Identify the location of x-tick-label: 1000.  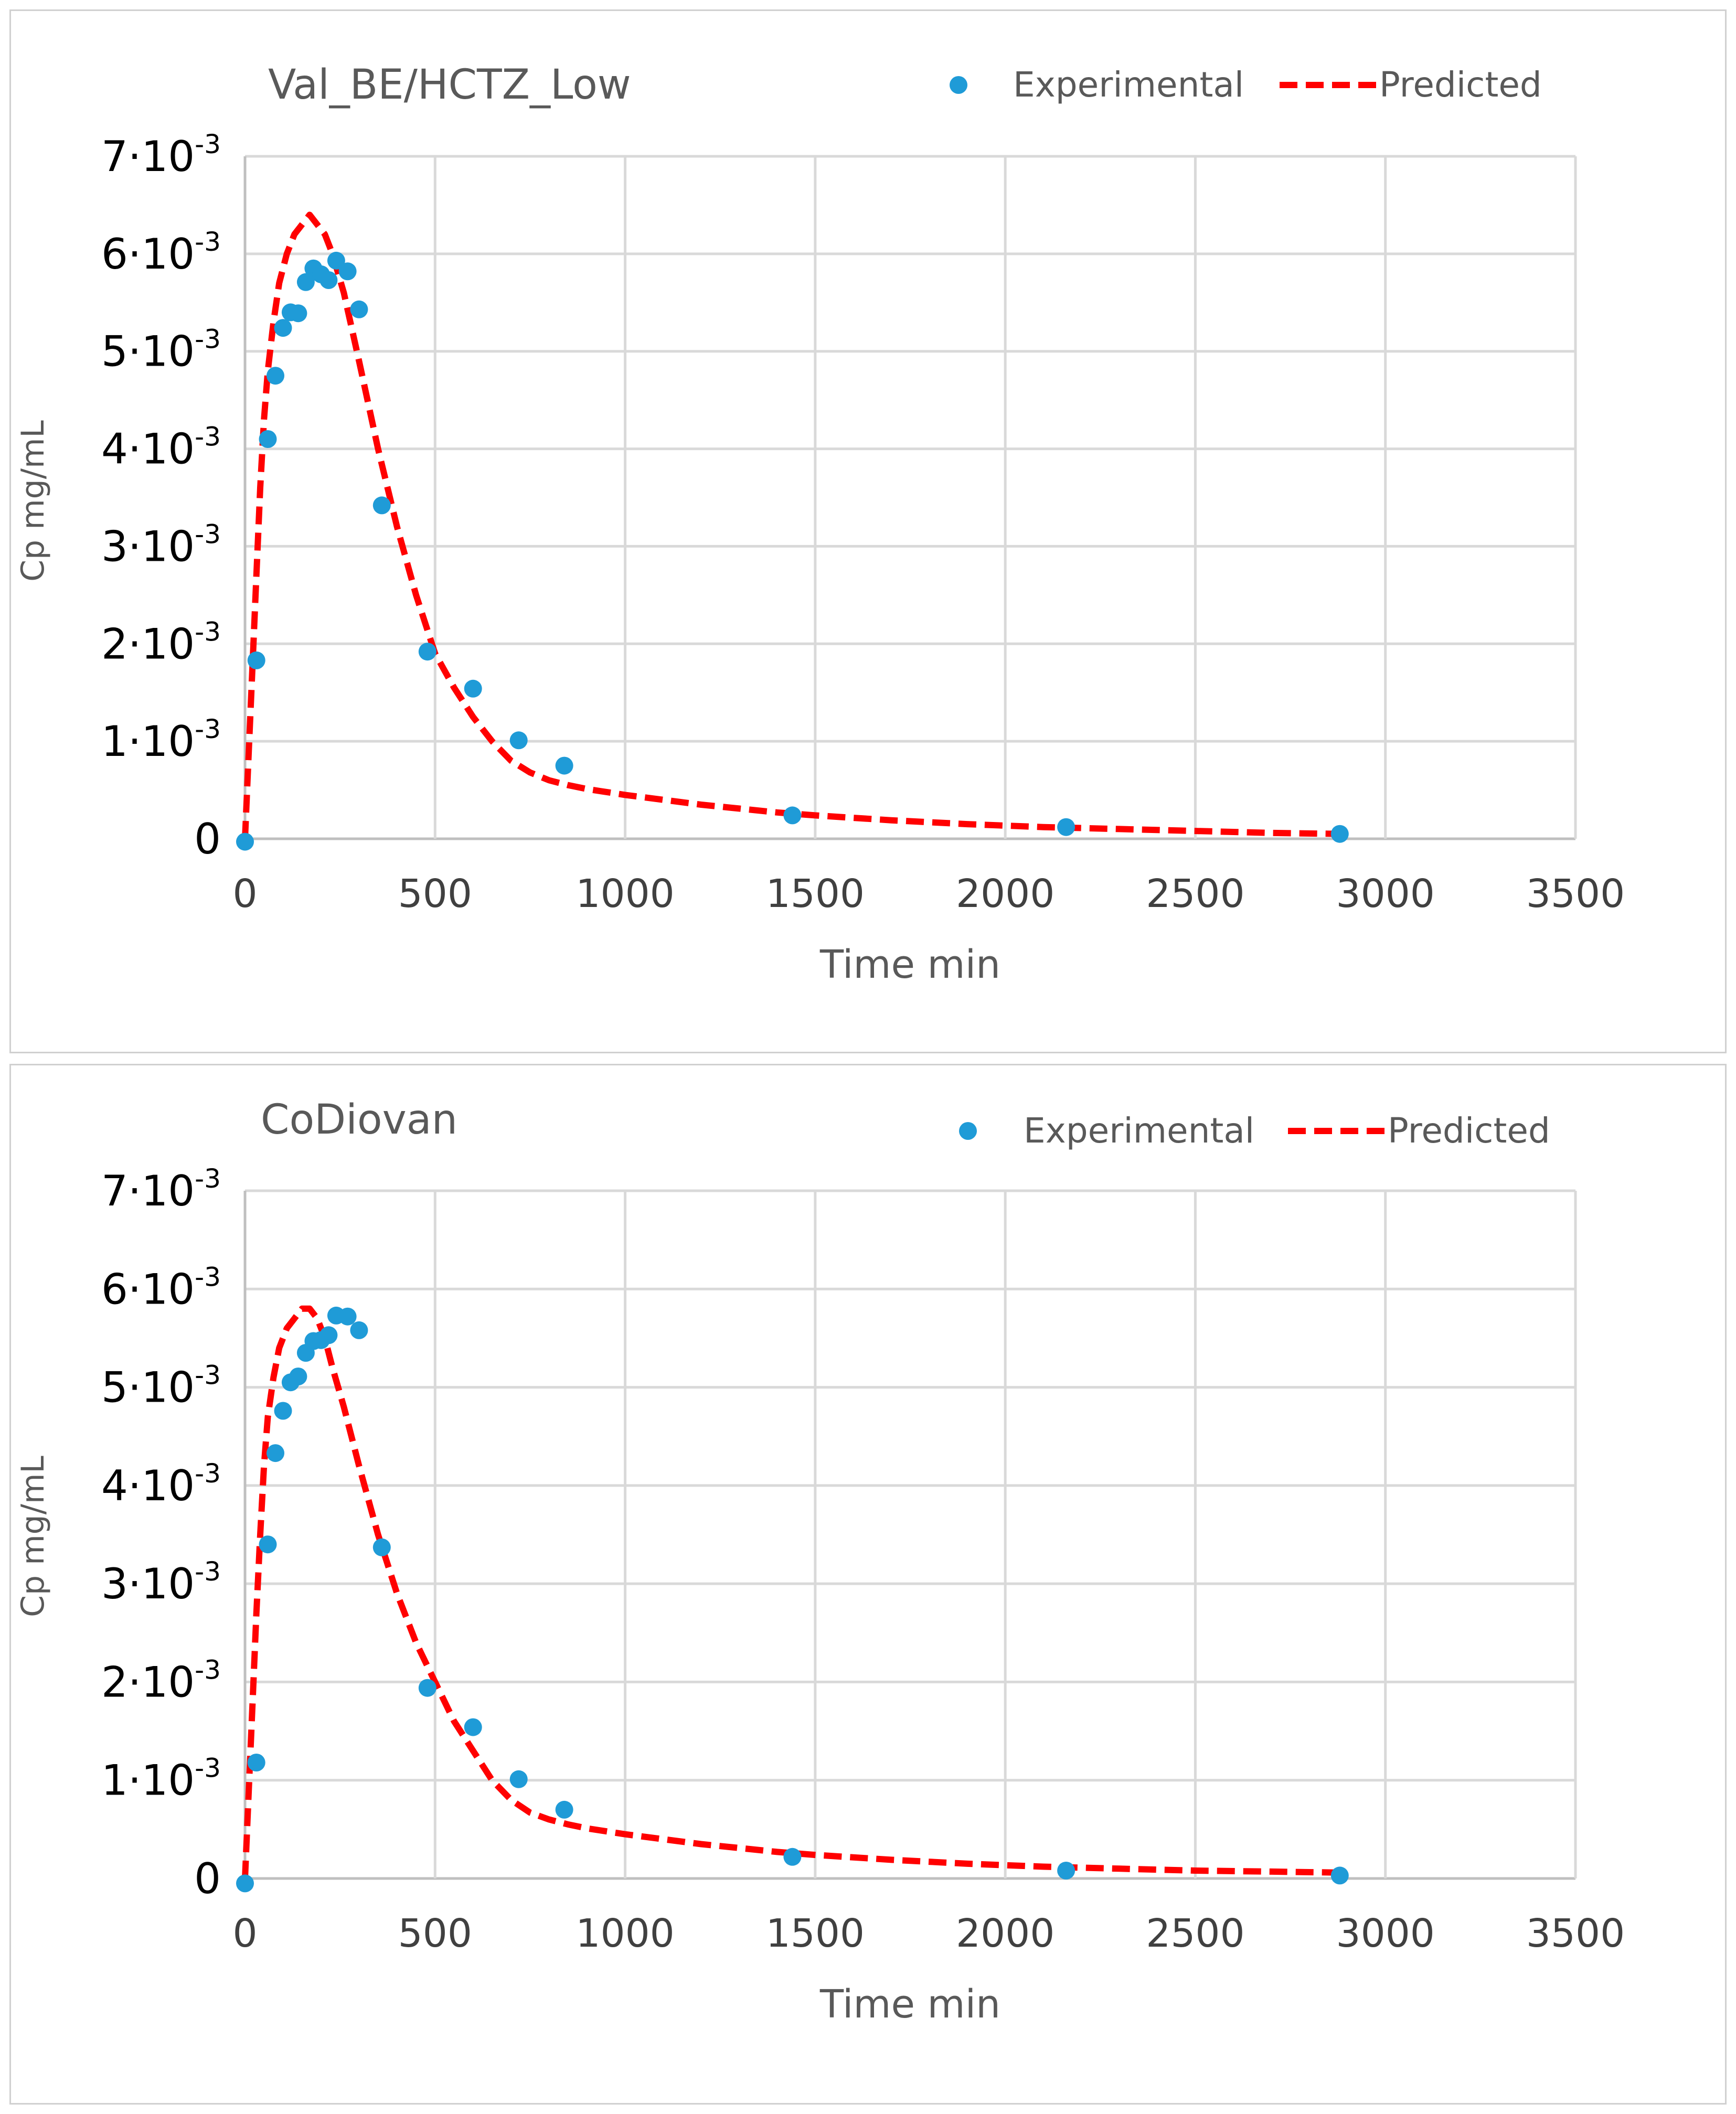
(625, 1933).